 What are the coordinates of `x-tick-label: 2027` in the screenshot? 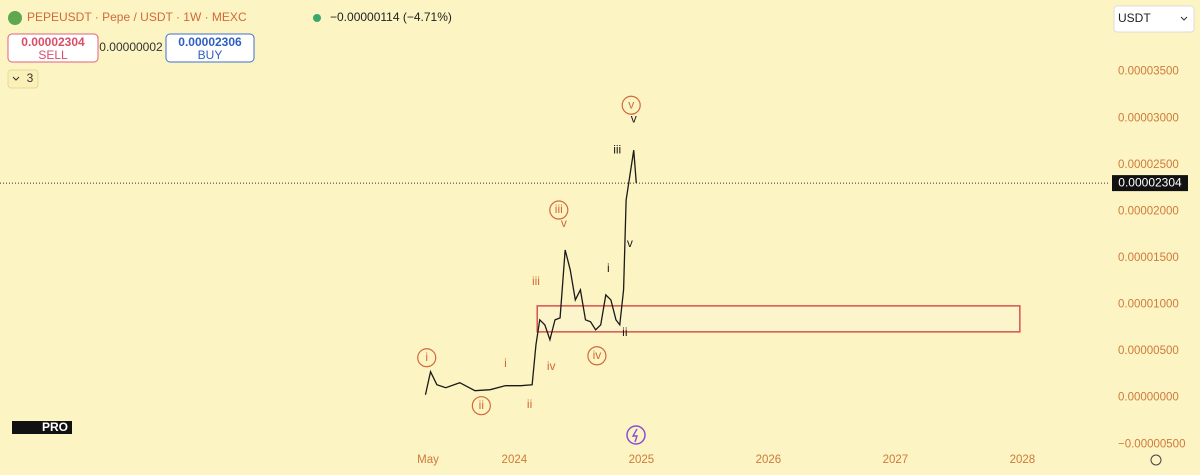 It's located at (896, 460).